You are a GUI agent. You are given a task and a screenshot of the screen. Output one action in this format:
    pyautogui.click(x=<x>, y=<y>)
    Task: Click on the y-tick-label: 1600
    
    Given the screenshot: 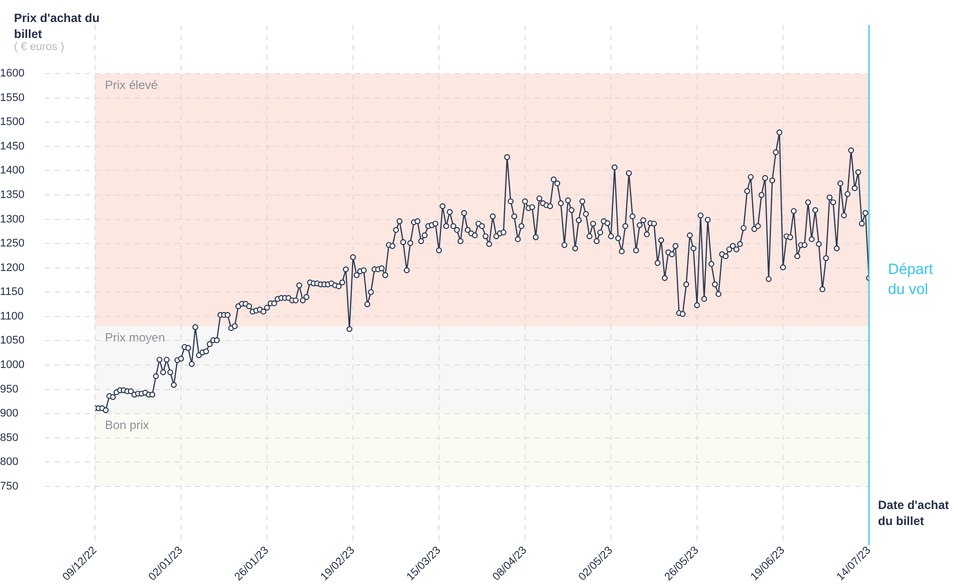 What is the action you would take?
    pyautogui.click(x=12, y=74)
    